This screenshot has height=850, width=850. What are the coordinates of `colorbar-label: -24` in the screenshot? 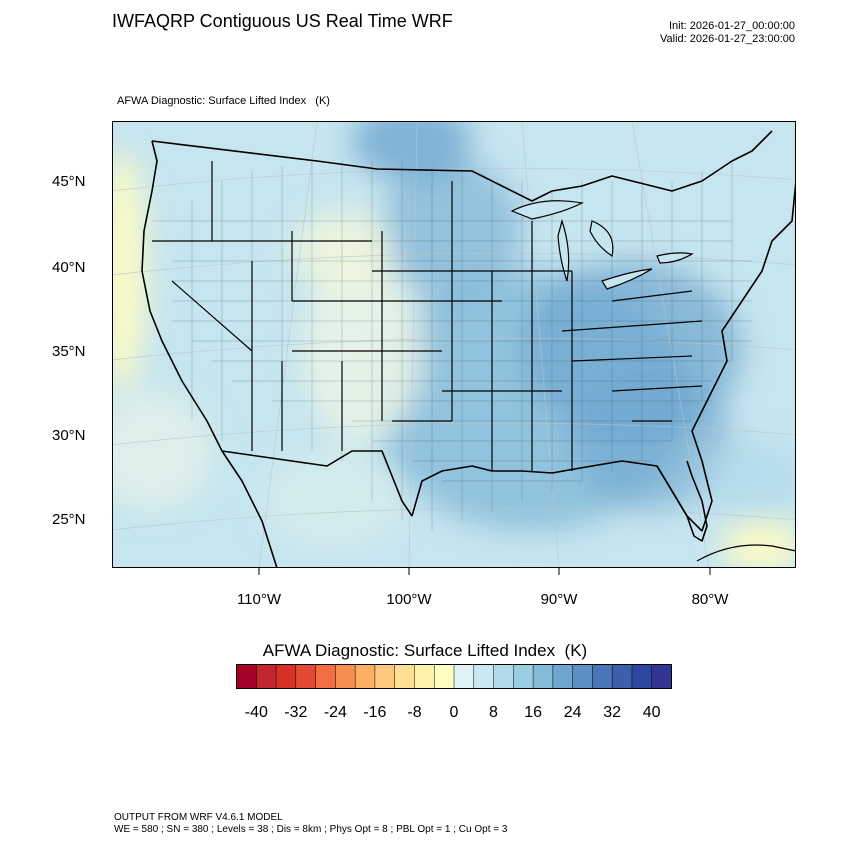 It's located at (335, 712).